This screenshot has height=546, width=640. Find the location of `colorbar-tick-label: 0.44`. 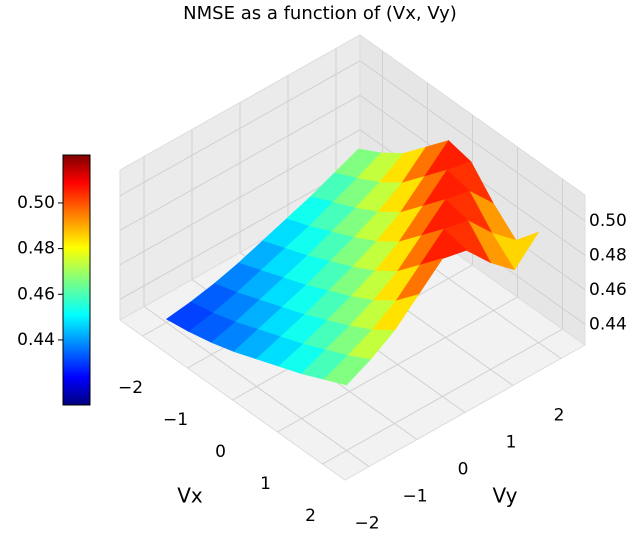

colorbar-tick-label: 0.44 is located at coordinates (36, 340).